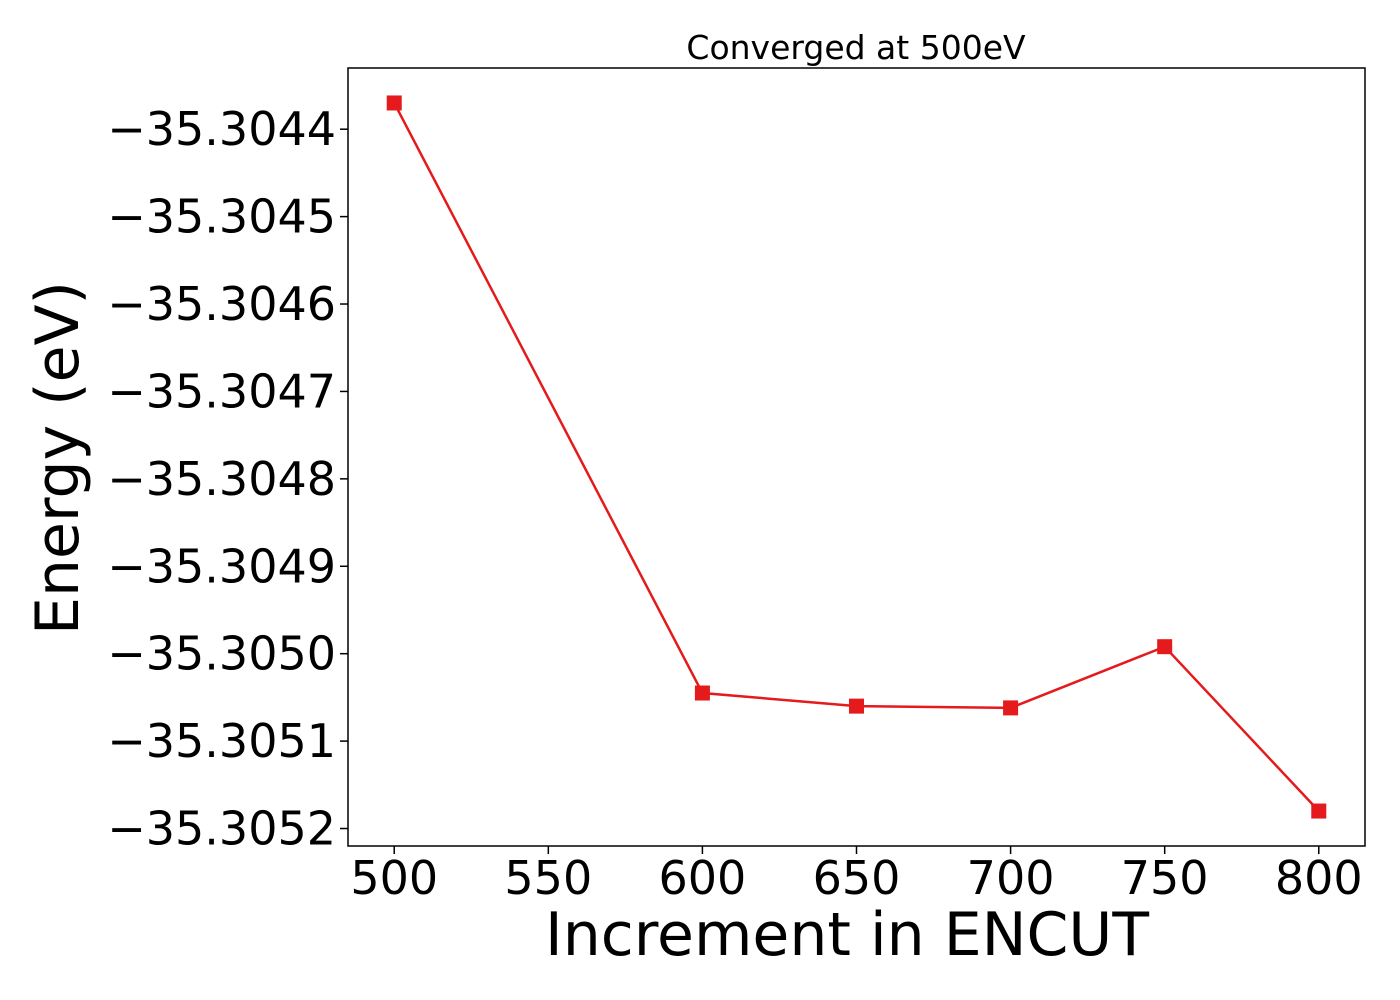 The width and height of the screenshot is (1400, 1000). What do you see at coordinates (221, 566) in the screenshot?
I see `y-tick-label: −35.3049` at bounding box center [221, 566].